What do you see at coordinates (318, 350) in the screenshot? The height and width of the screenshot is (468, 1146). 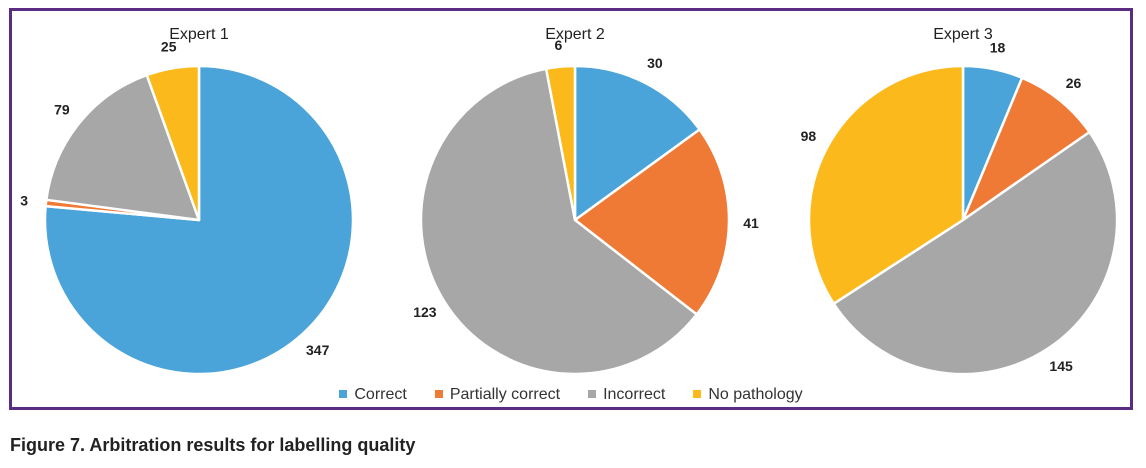 I see `slice-value-label: 347` at bounding box center [318, 350].